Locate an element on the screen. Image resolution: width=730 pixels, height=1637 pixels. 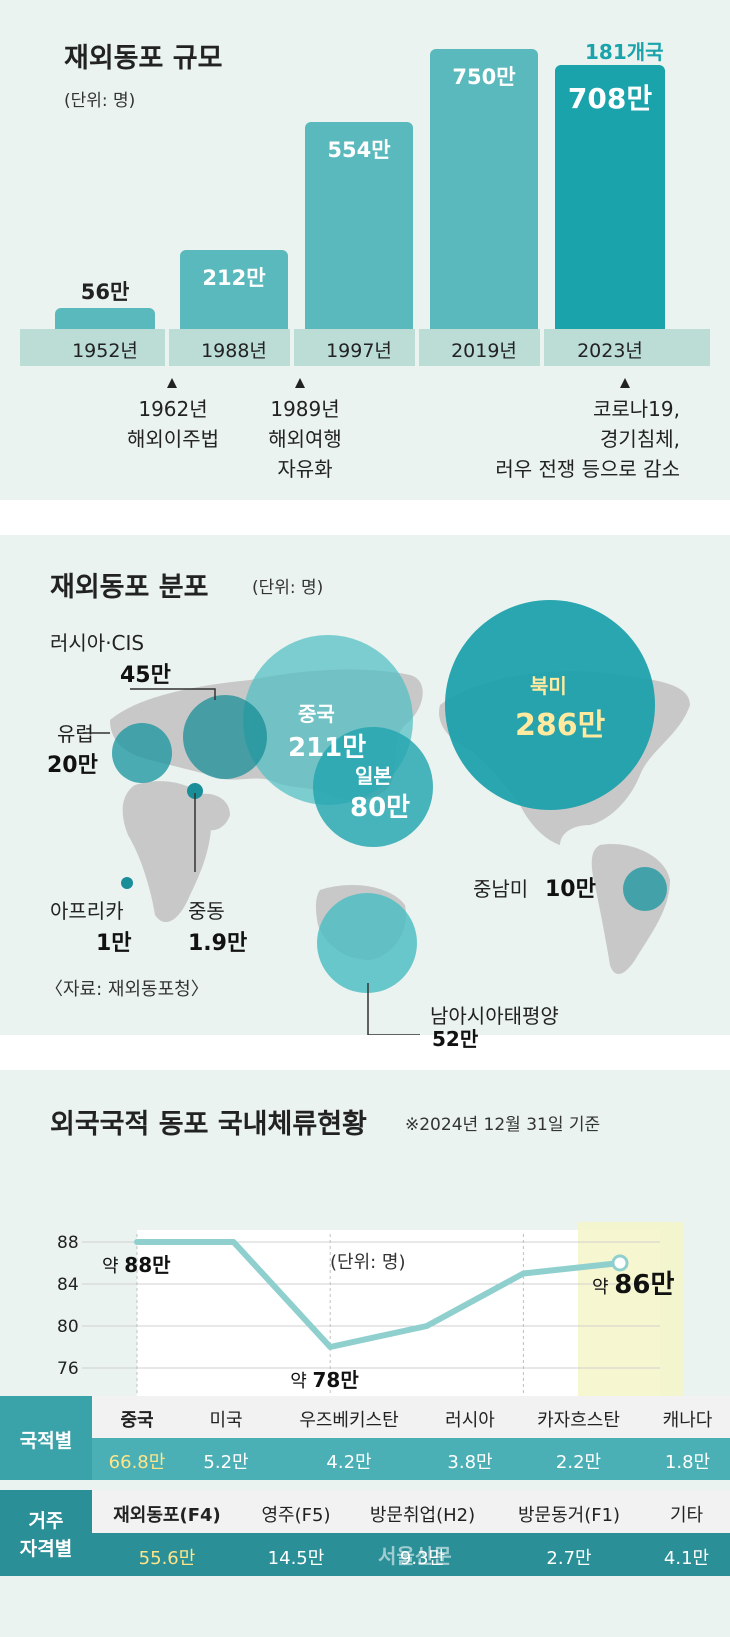
annotation-0: 약 88만 is located at coordinates (136, 1265).